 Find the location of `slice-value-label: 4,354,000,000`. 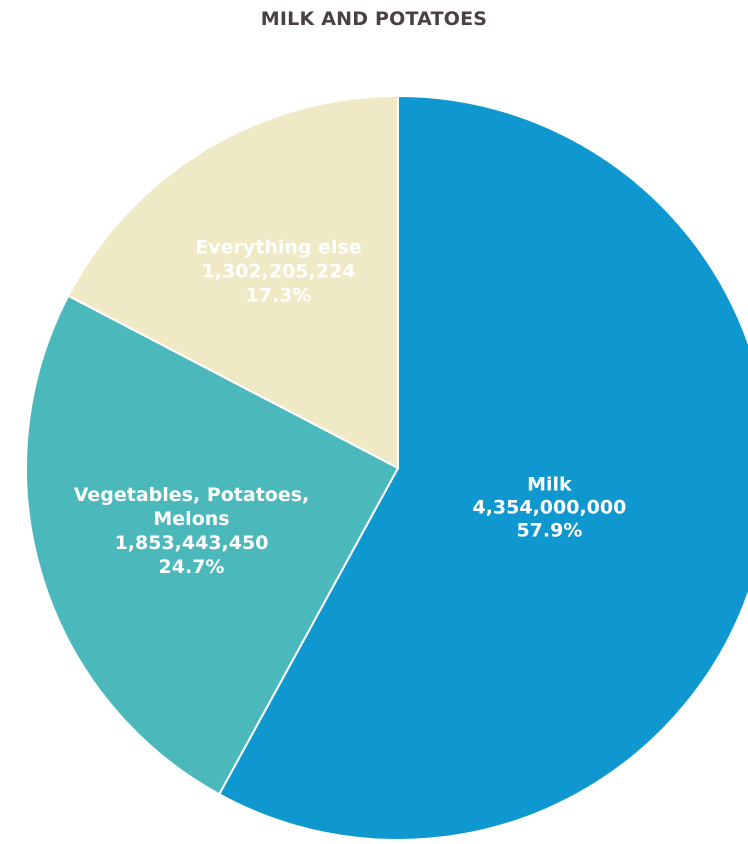

slice-value-label: 4,354,000,000 is located at coordinates (549, 507).